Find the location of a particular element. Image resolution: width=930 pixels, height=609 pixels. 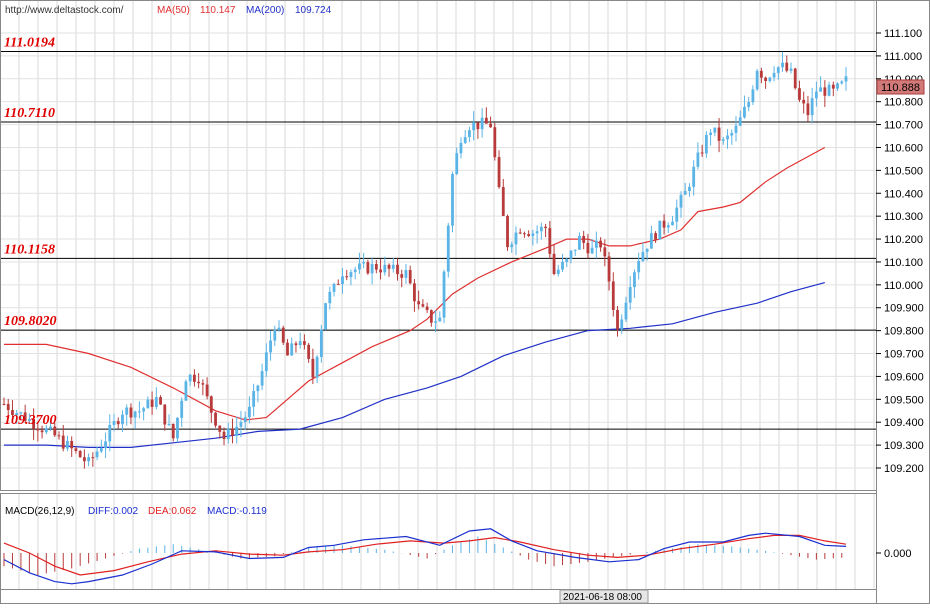

site-url: http://www.deltastock.com/ is located at coordinates (64, 10).